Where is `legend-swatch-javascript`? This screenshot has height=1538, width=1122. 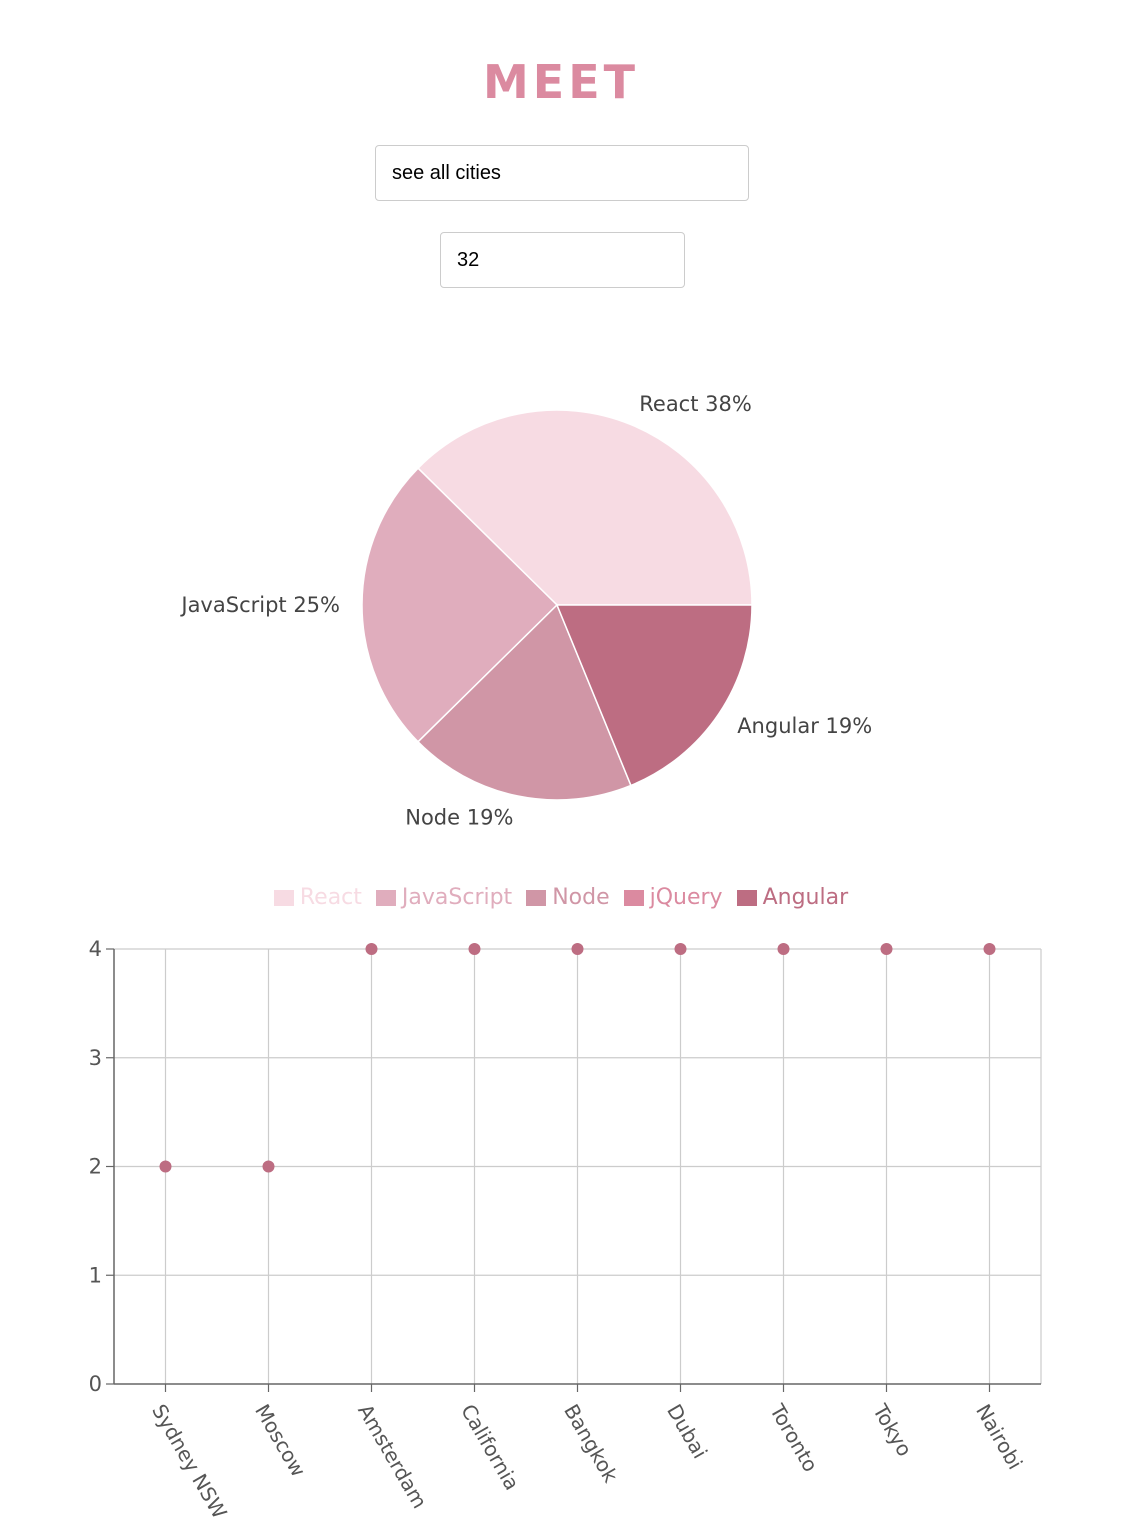
legend-swatch-javascript is located at coordinates (385, 898).